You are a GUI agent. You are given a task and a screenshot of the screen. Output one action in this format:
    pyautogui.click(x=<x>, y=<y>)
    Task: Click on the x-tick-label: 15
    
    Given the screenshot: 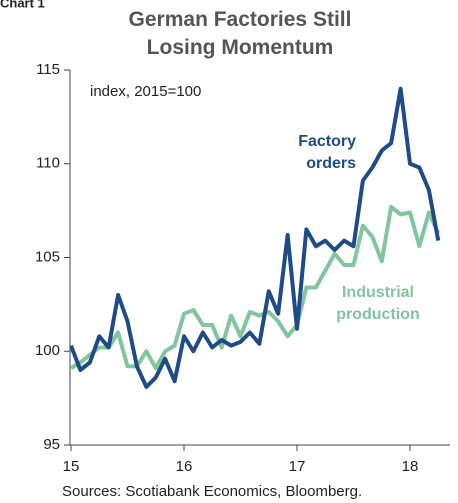 What is the action you would take?
    pyautogui.click(x=71, y=466)
    